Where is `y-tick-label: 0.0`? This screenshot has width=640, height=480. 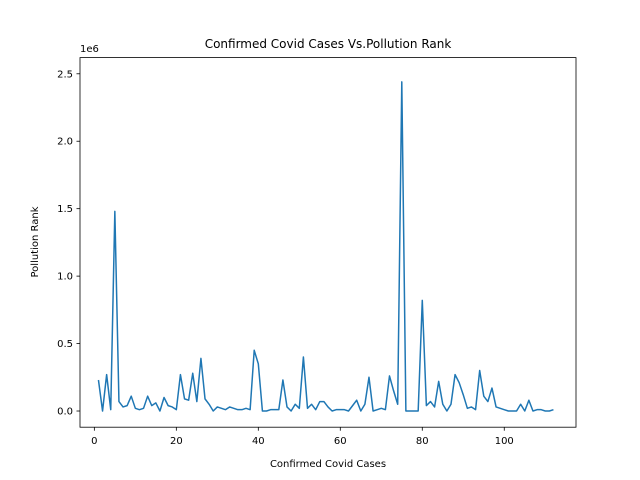
y-tick-label: 0.0 is located at coordinates (65, 412).